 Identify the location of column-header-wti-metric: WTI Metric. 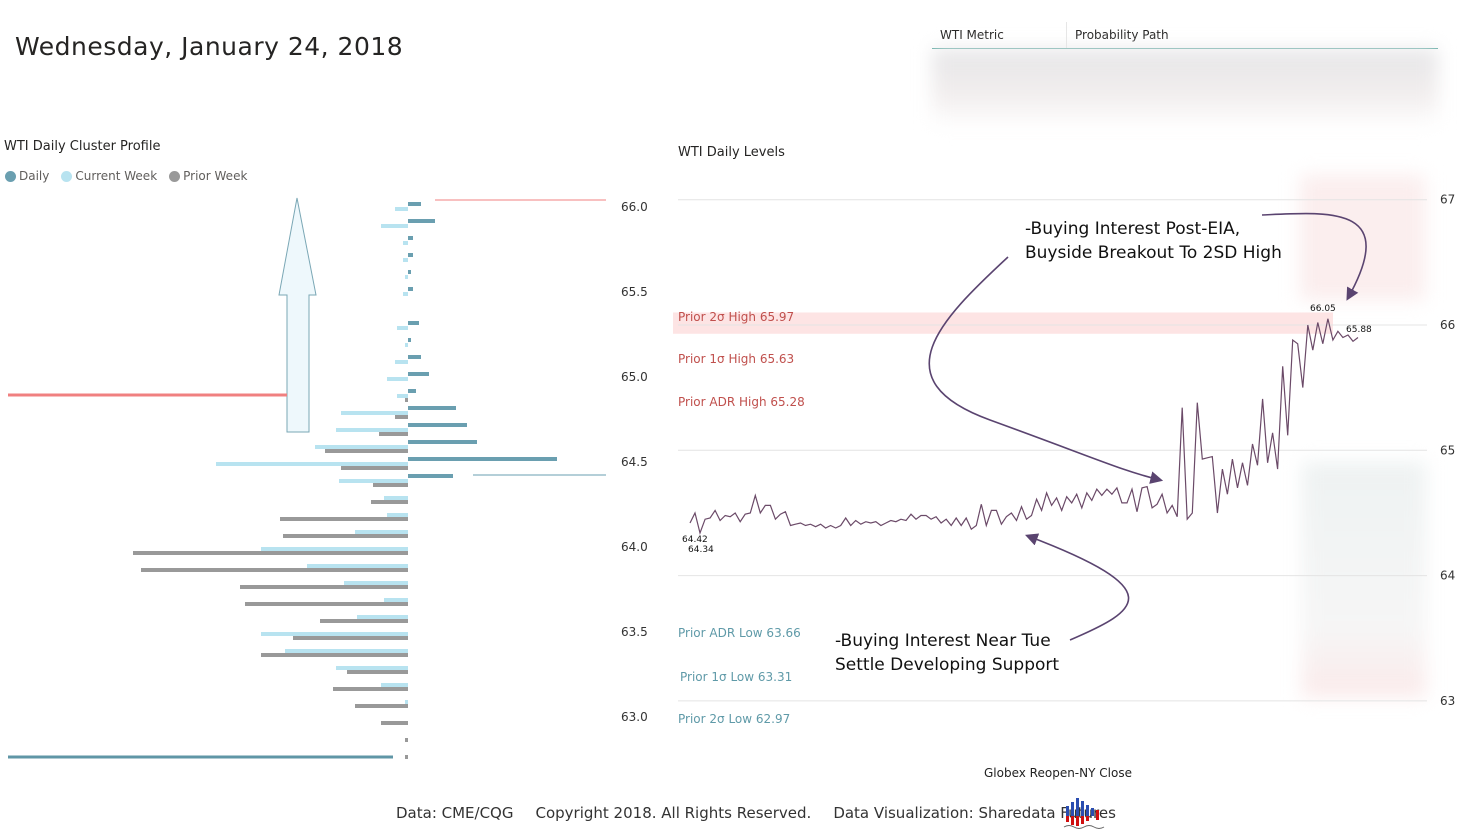
(999, 35).